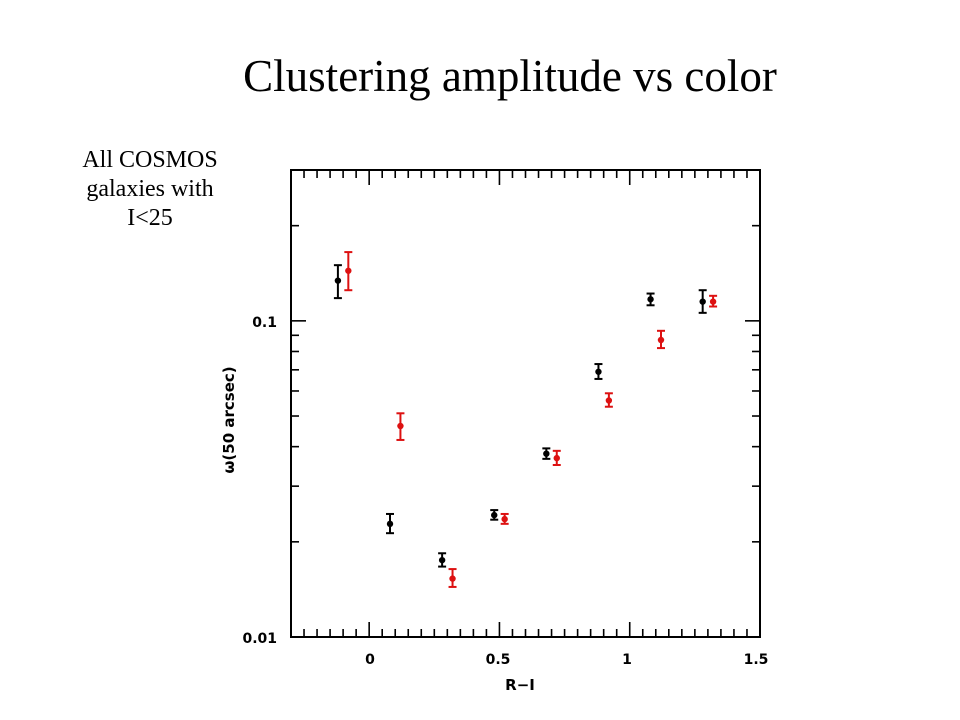 The height and width of the screenshot is (720, 960). Describe the element at coordinates (370, 660) in the screenshot. I see `x-tick-label-0: 0` at that location.